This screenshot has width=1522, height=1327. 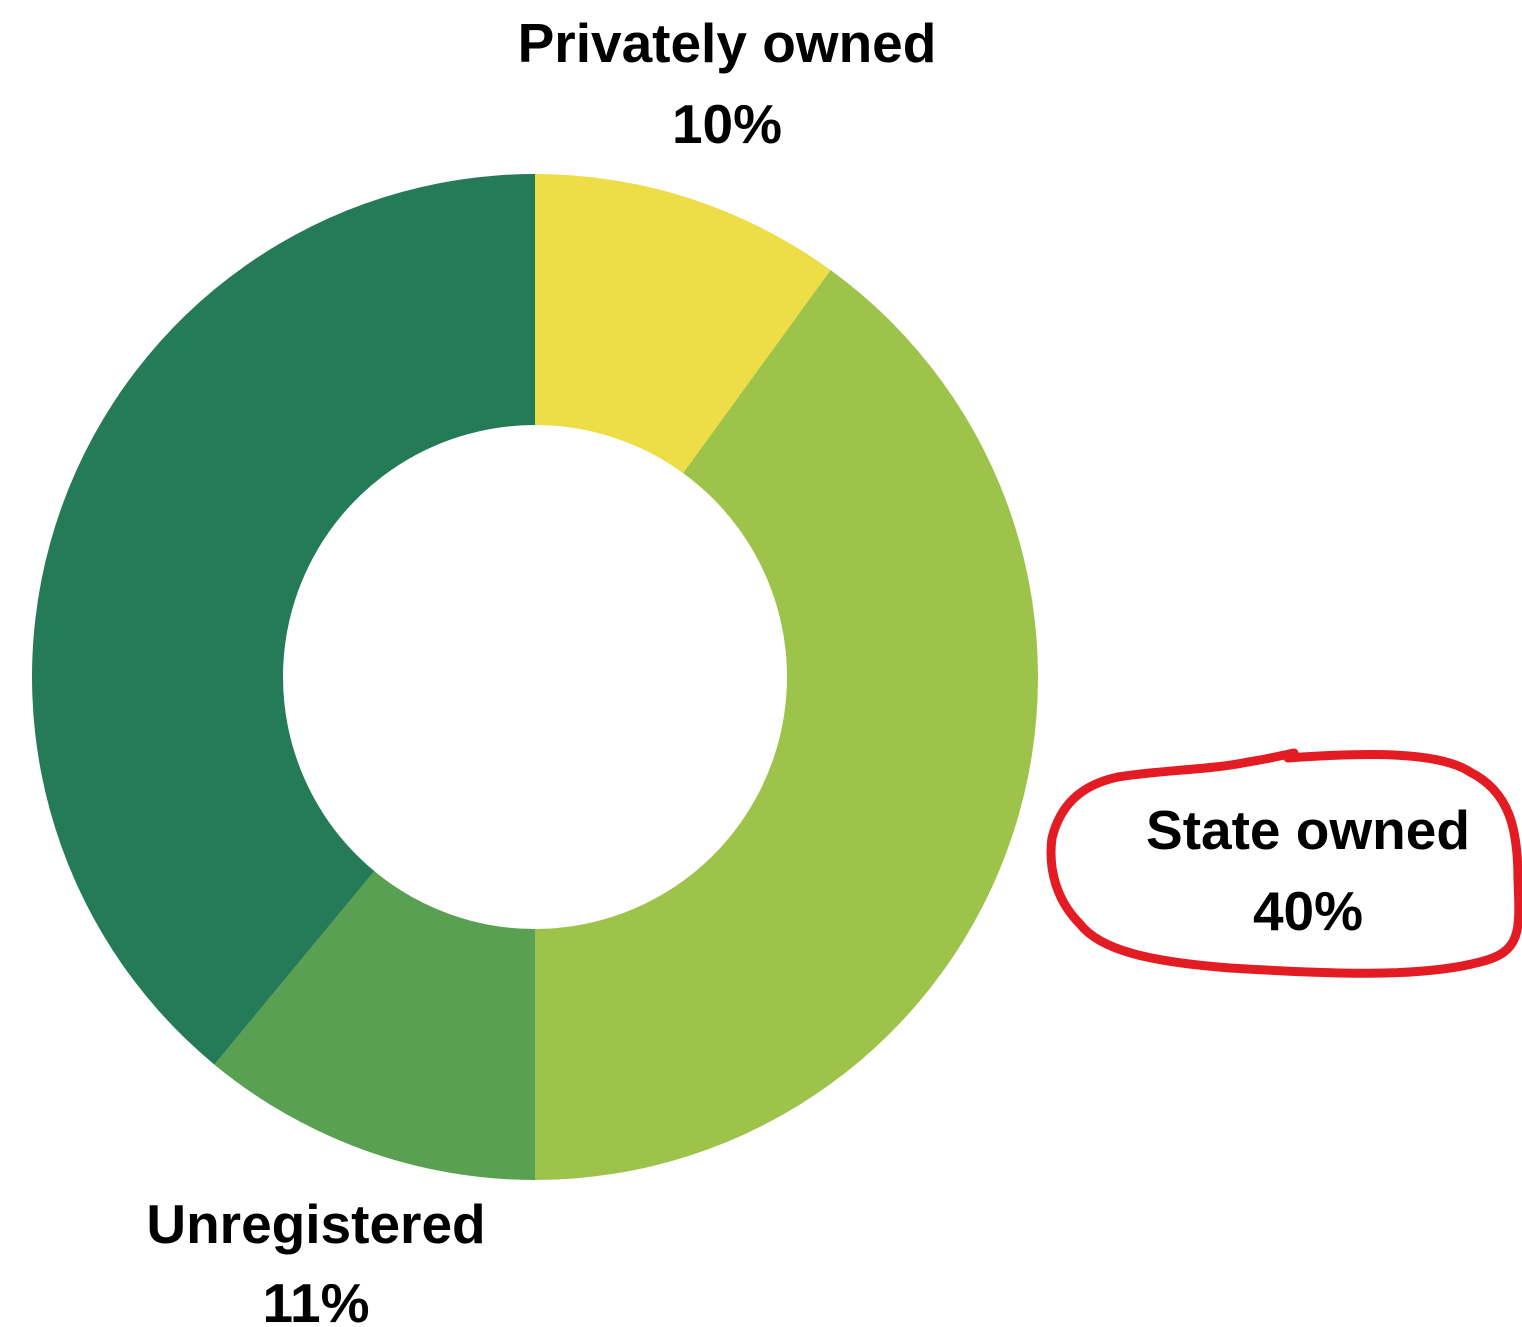 I want to click on slice-value-state-owned: 40%, so click(x=1308, y=911).